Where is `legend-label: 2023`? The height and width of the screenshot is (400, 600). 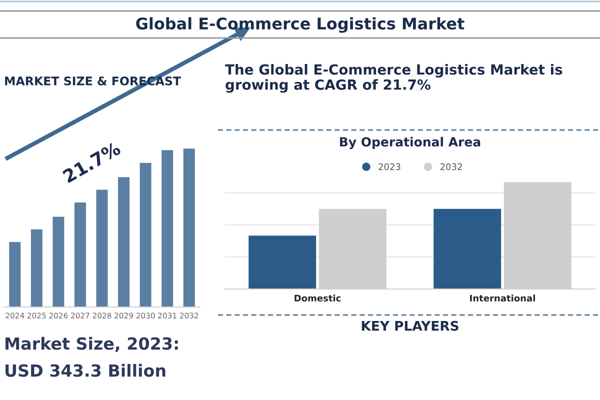 legend-label: 2023 is located at coordinates (389, 166).